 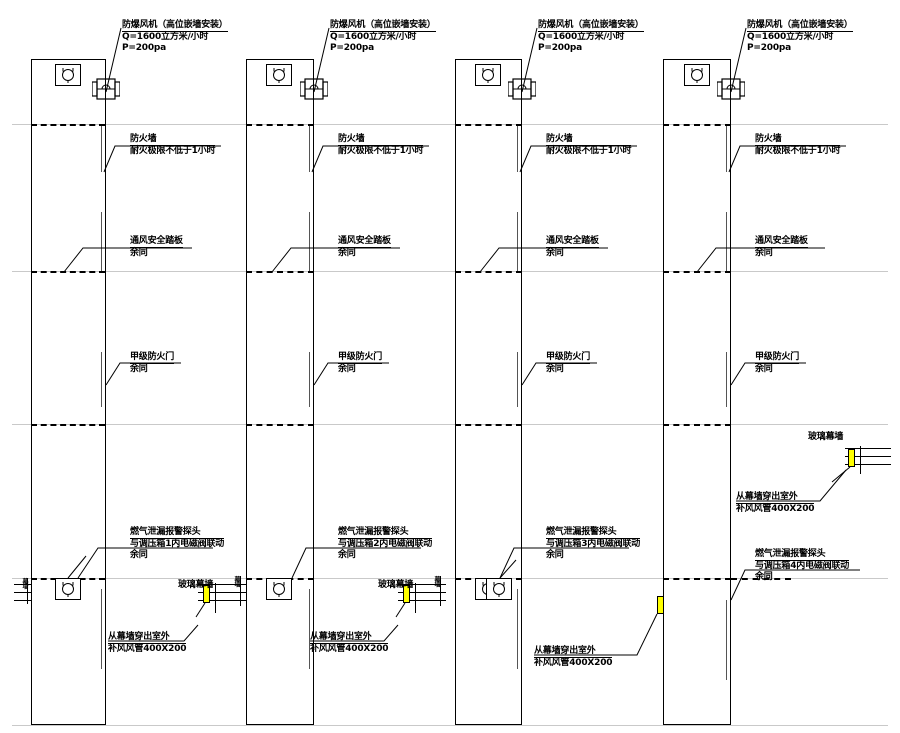 I want to click on bay-1-regulator-box-top, so click(x=68, y=75).